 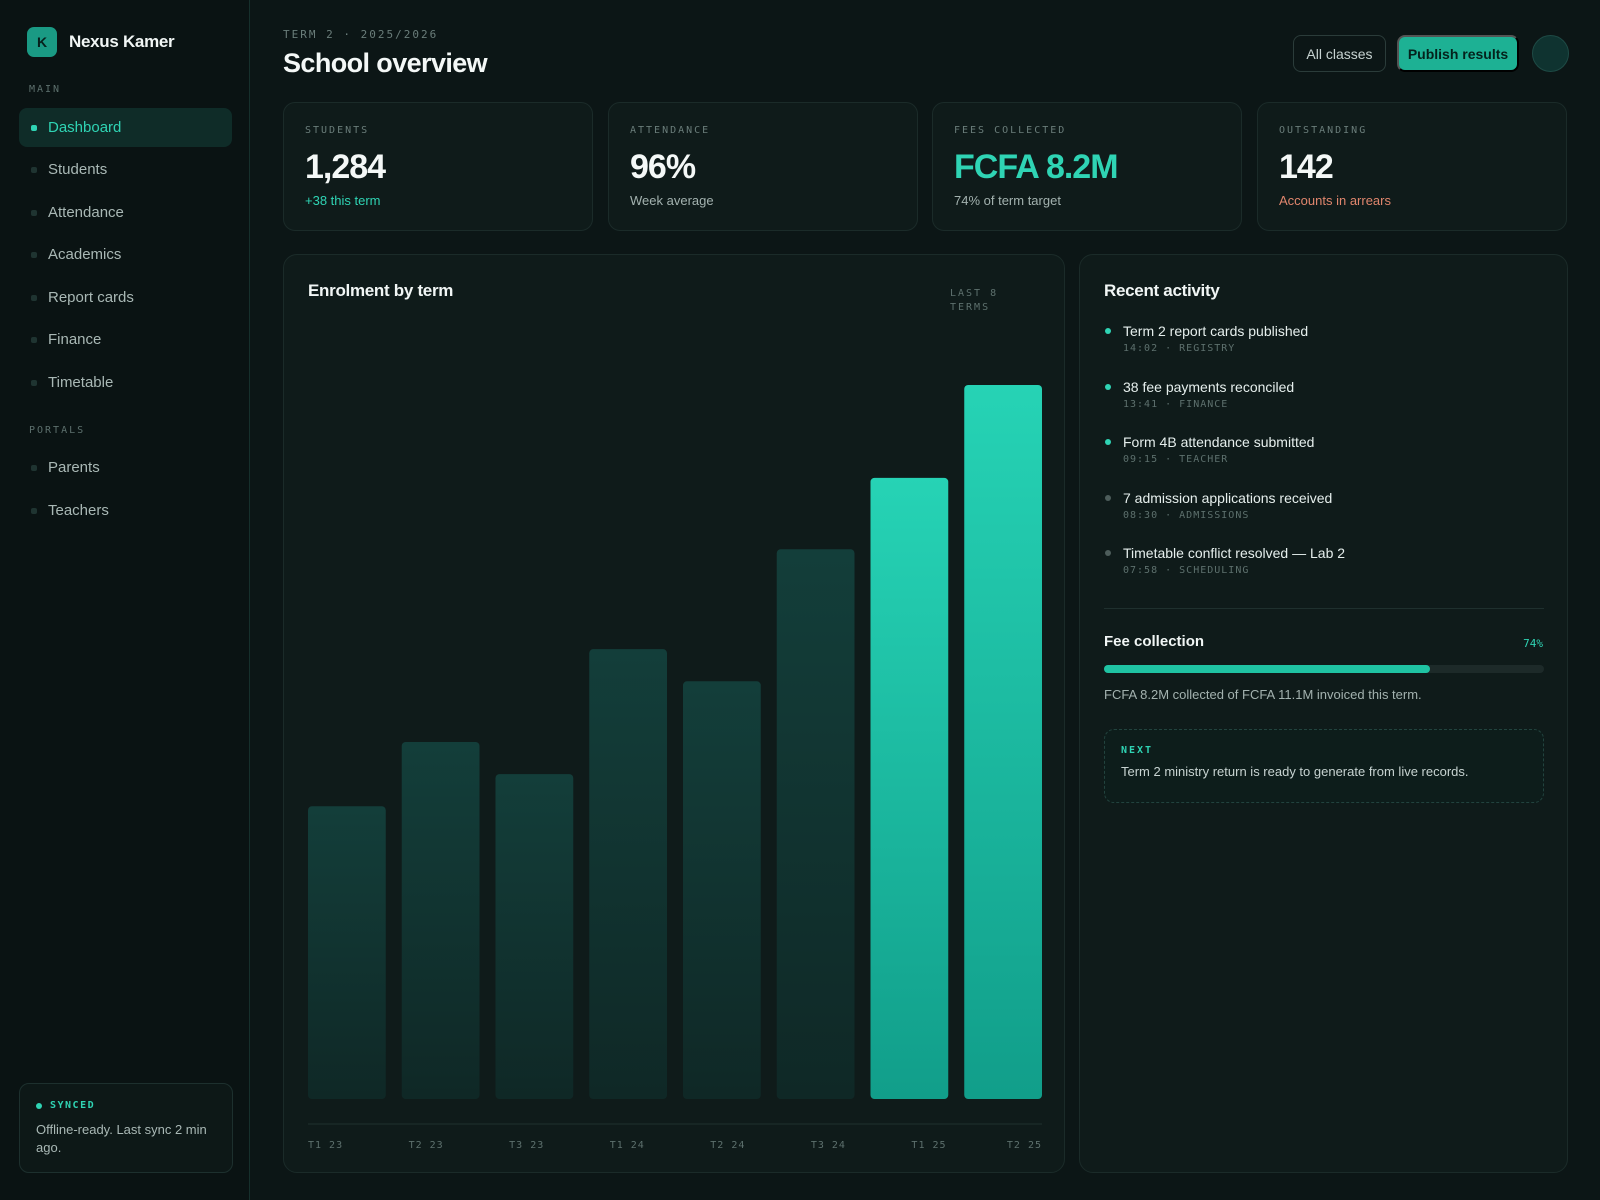 What do you see at coordinates (125, 127) in the screenshot?
I see `sidebar-item-dashboard: Dashboard` at bounding box center [125, 127].